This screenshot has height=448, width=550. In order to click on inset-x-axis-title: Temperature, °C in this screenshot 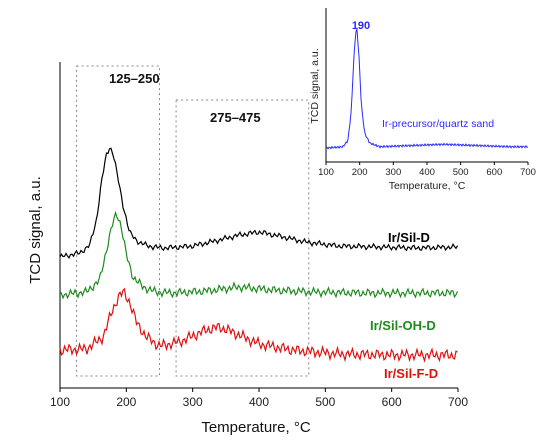, I will do `click(427, 186)`.